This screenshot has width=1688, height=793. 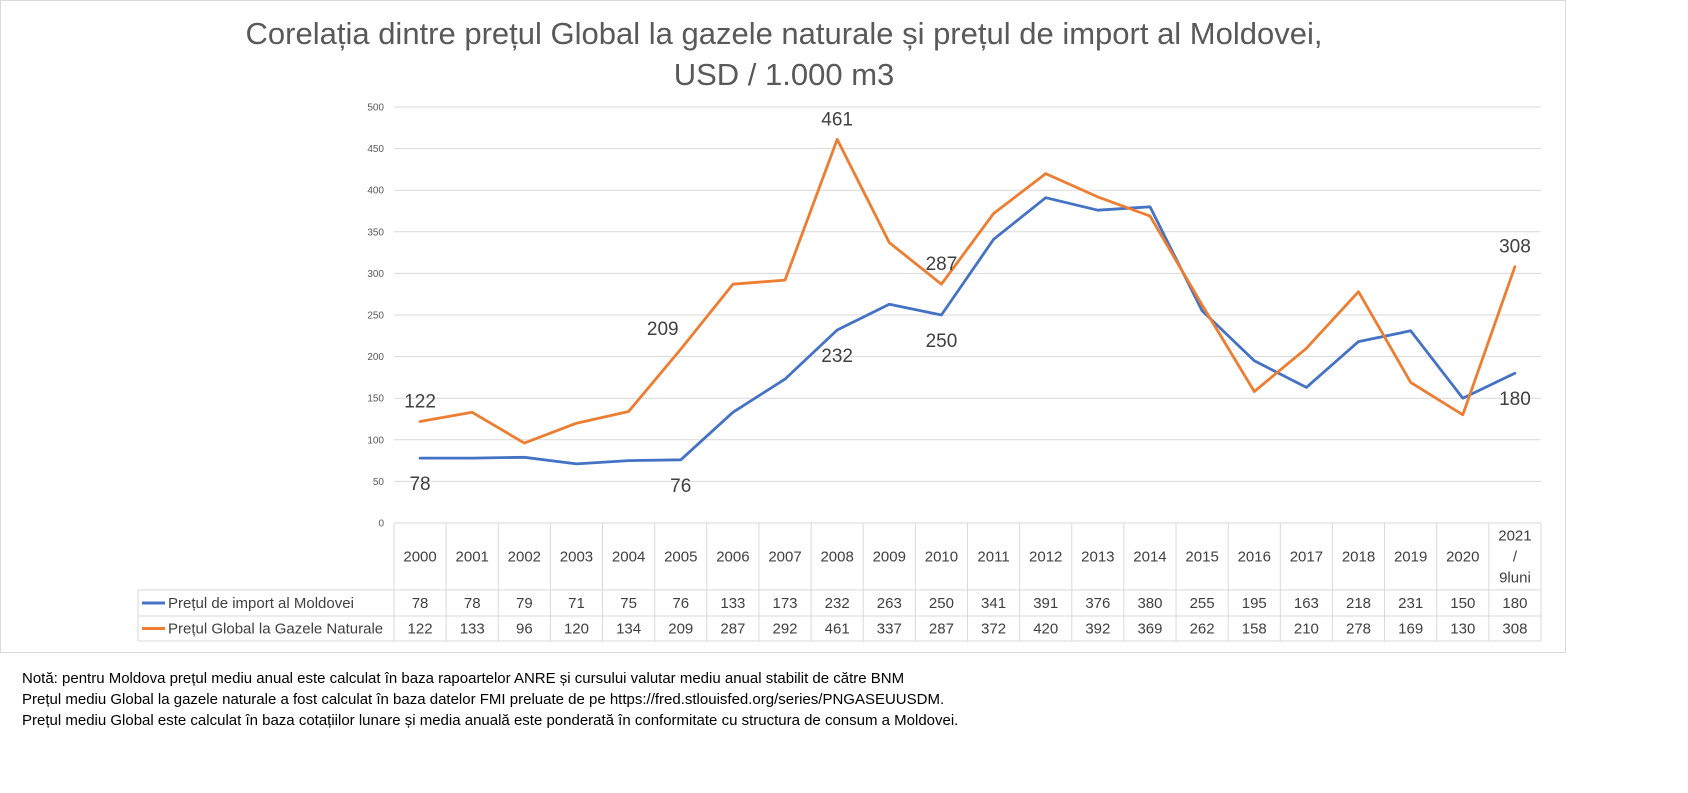 What do you see at coordinates (524, 603) in the screenshot?
I see `table-cell: 79` at bounding box center [524, 603].